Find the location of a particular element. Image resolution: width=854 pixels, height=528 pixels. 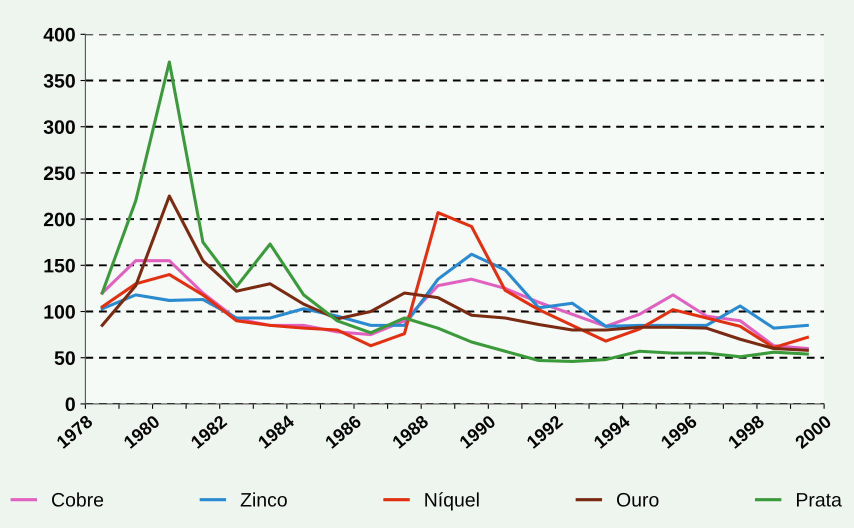

legend-label: Cobre is located at coordinates (78, 499).